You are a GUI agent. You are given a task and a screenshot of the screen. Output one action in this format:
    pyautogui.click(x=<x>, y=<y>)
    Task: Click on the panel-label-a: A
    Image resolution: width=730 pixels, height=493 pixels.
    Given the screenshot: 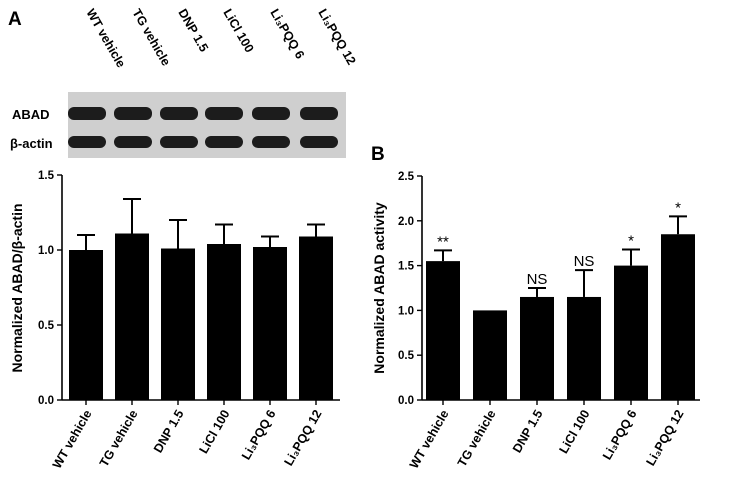 What is the action you would take?
    pyautogui.click(x=15, y=19)
    